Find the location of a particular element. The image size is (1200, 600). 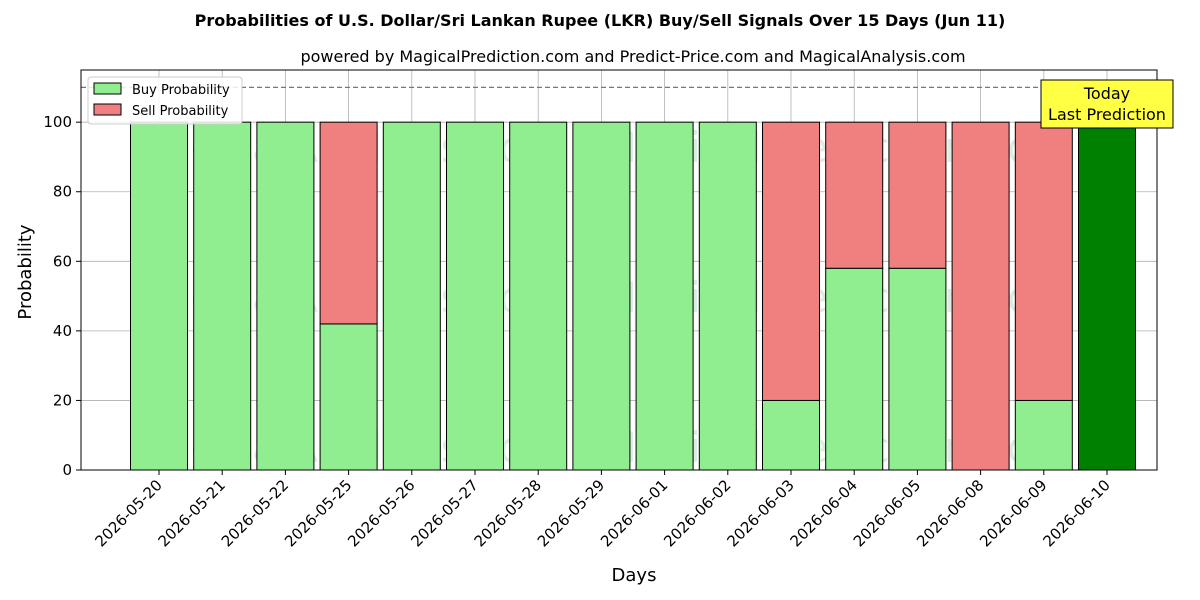

x-tick-label: 2026-06-05 is located at coordinates (887, 513).